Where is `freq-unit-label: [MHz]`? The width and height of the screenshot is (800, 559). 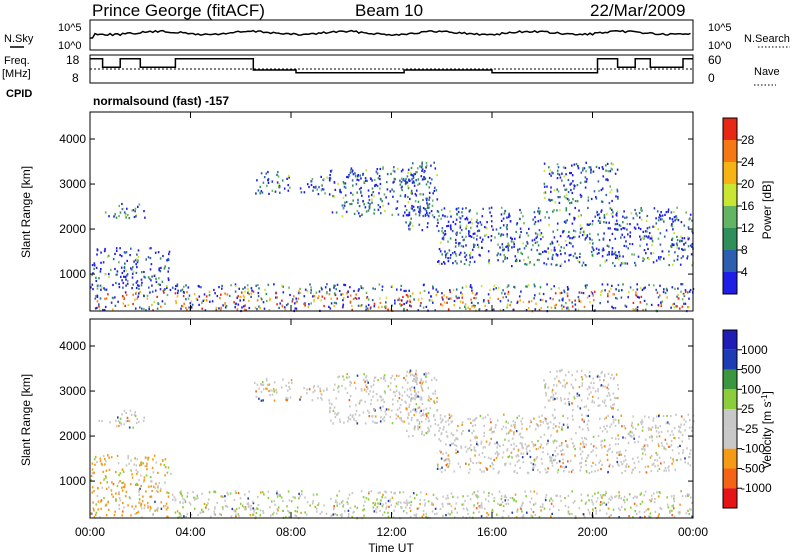
freq-unit-label: [MHz] is located at coordinates (16, 74).